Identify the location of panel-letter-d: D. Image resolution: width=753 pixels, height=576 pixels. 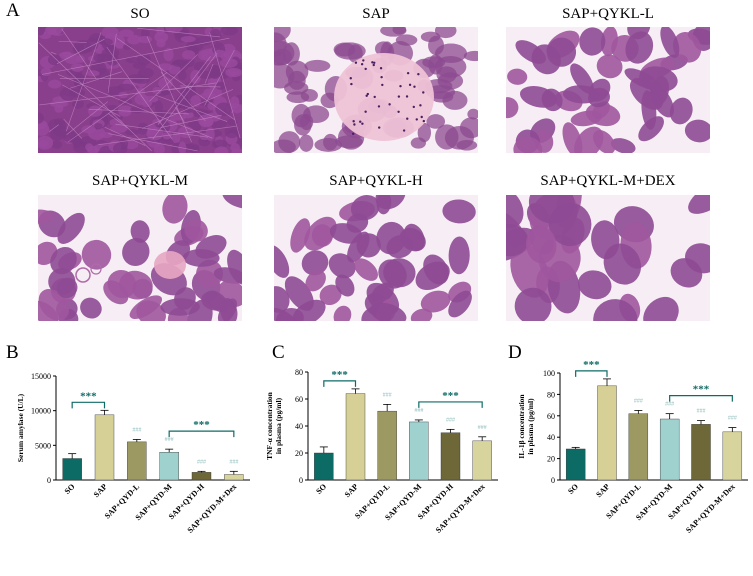
(515, 352).